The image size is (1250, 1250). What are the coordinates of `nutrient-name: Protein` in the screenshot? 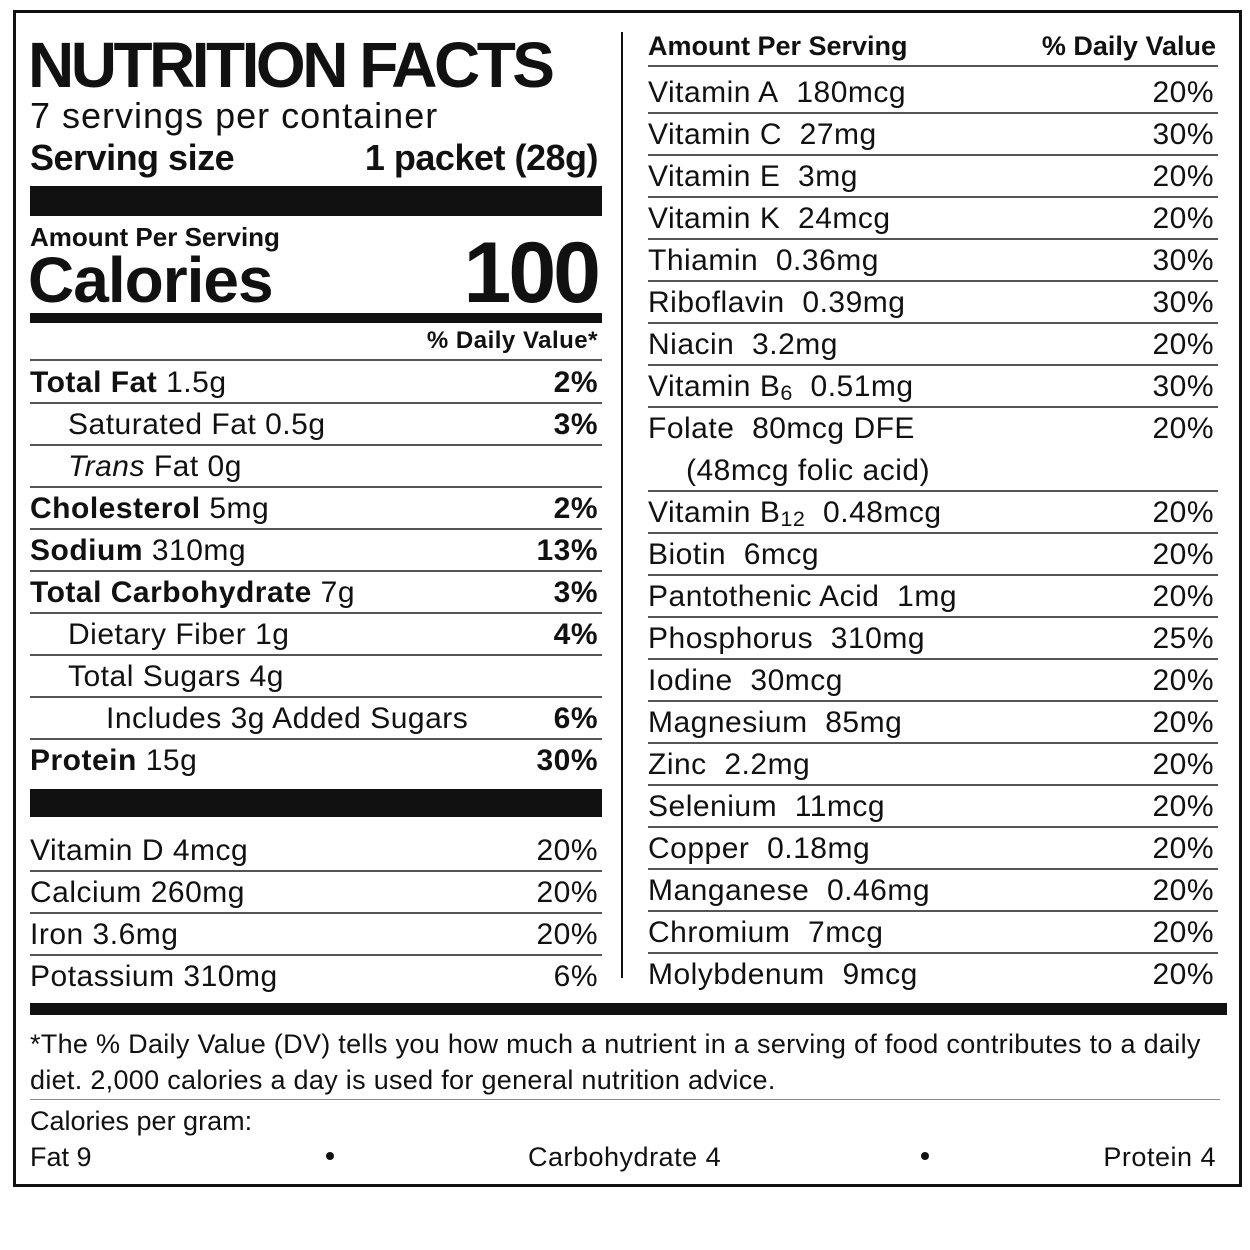 It's located at (83, 760).